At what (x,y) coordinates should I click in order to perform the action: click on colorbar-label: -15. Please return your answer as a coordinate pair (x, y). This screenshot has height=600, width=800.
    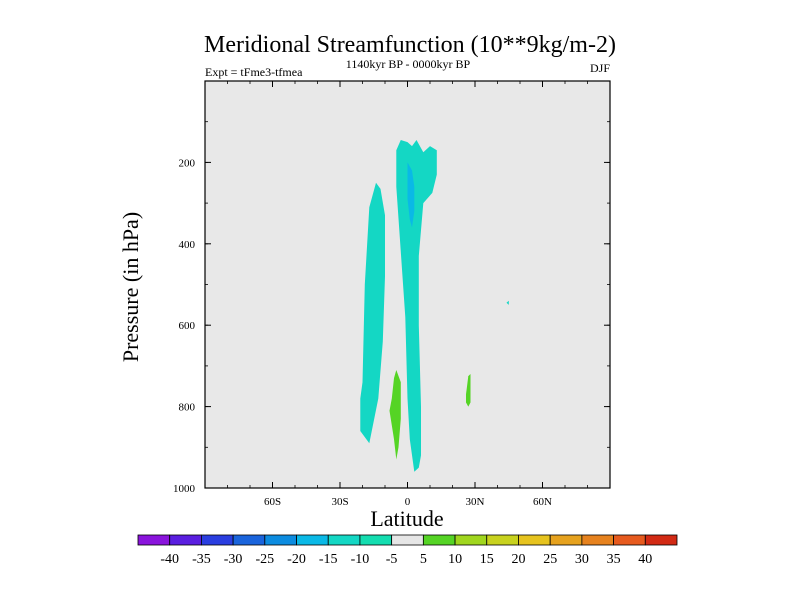
    Looking at the image, I should click on (328, 559).